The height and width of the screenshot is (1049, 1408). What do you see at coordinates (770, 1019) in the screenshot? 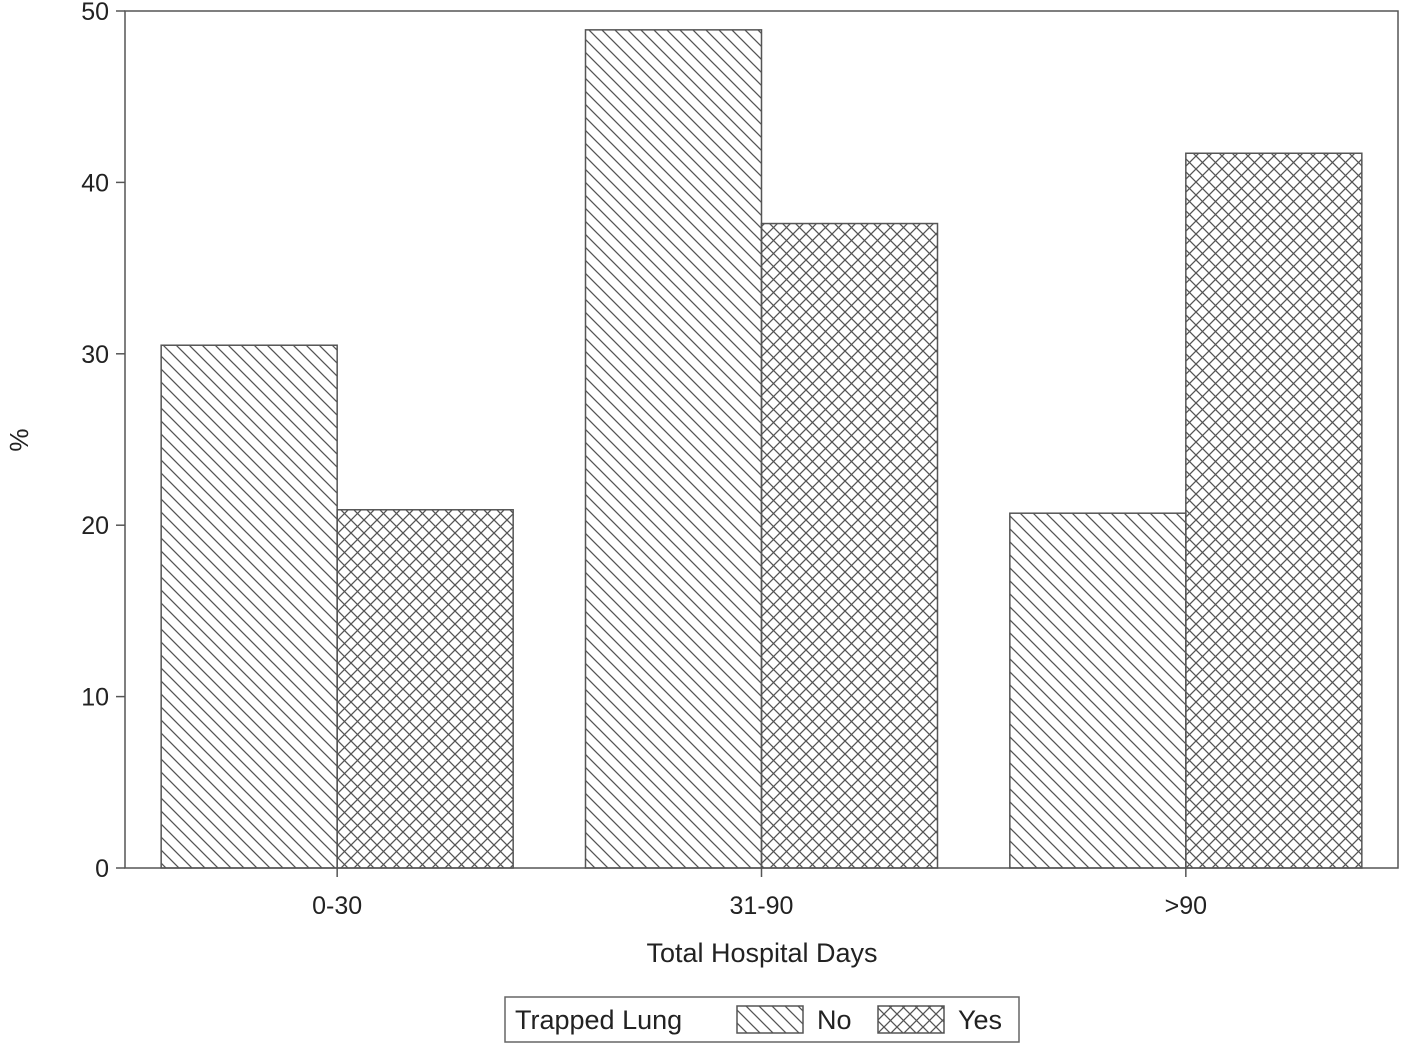
I see `legend-swatch-no` at bounding box center [770, 1019].